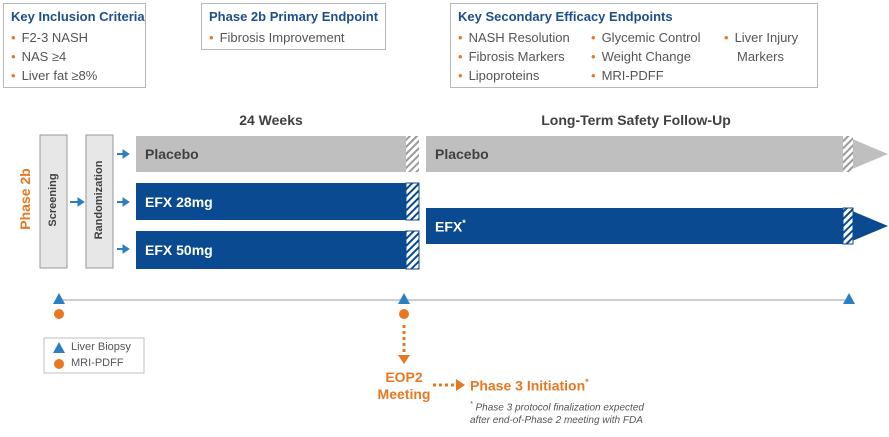  I want to click on efx50-bar-hatch, so click(412, 250).